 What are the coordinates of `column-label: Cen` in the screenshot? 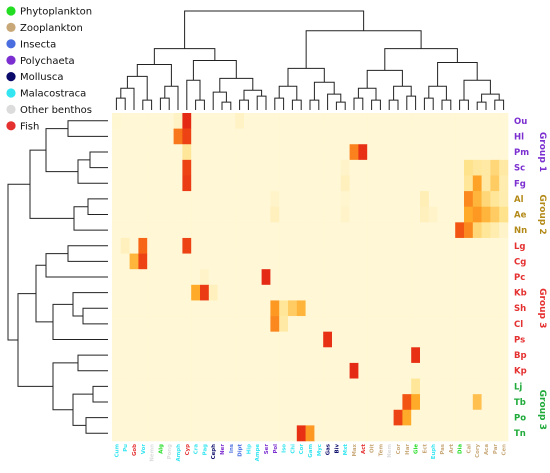 It's located at (505, 450).